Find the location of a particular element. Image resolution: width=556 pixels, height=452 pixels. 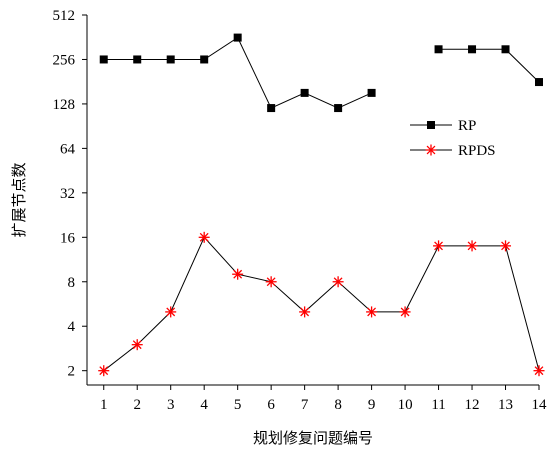

y-axis-ticks: 2 4 8 16 32 64 128 256 512 is located at coordinates (70, 194).